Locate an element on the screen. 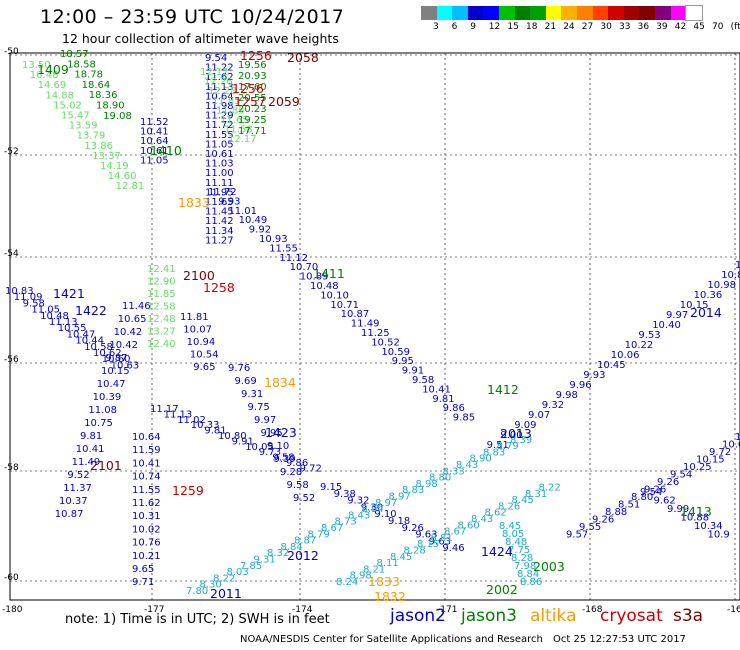 This screenshot has height=650, width=740. wave-height-value: 8.62 is located at coordinates (496, 513).